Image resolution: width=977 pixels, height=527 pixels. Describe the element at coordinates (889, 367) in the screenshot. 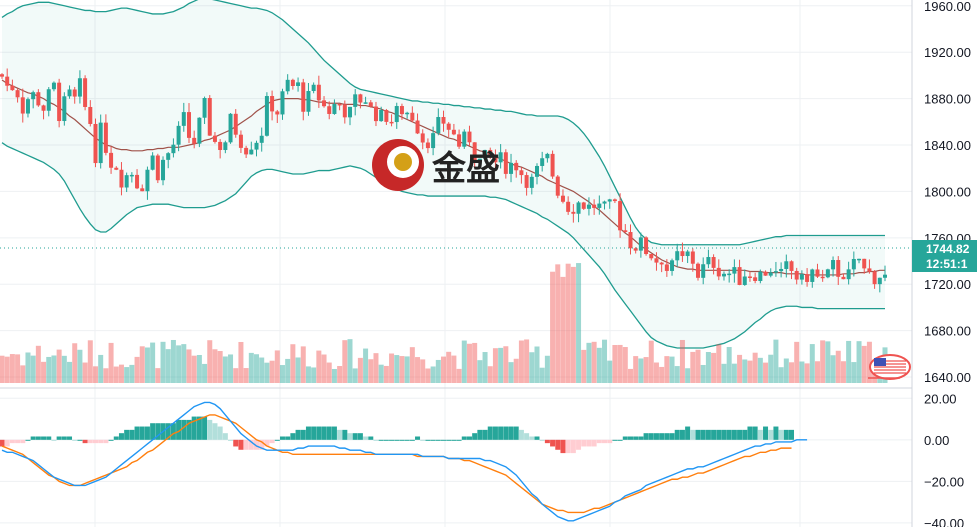

I see `us-flag-icon` at that location.